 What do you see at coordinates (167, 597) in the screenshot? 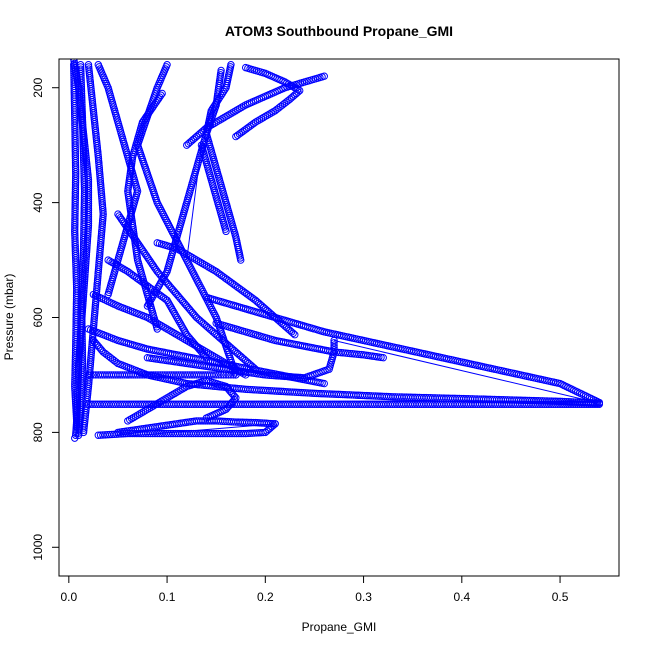
I see `x-tick-label: 0.1` at bounding box center [167, 597].